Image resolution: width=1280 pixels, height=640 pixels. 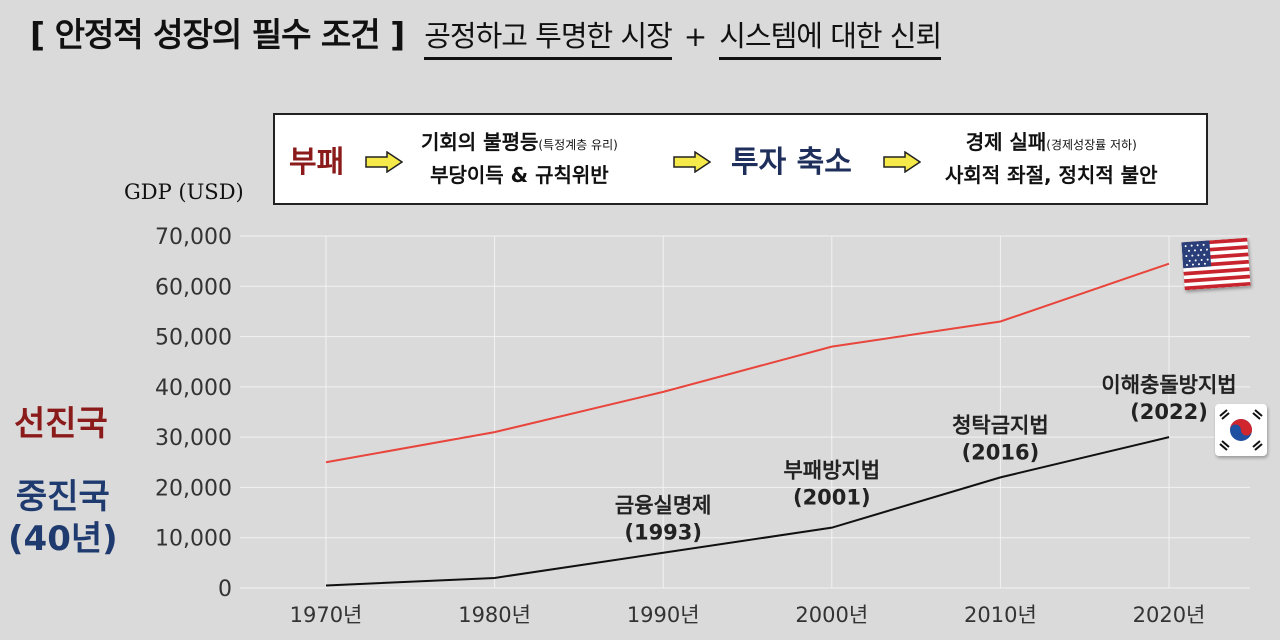 What do you see at coordinates (663, 506) in the screenshot?
I see `law-annotation-name: 금융실명제` at bounding box center [663, 506].